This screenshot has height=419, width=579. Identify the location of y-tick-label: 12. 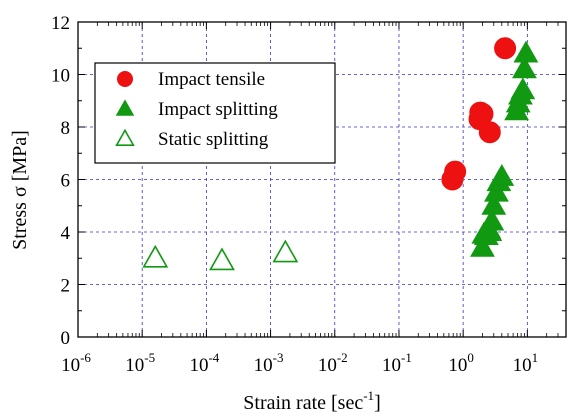
(60, 23).